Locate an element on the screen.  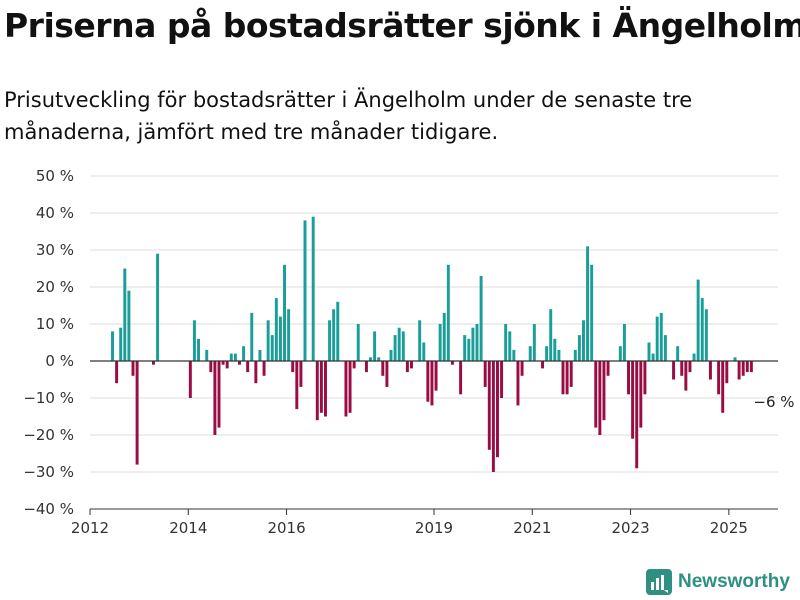
y-tick-label: 30 % is located at coordinates (55, 250).